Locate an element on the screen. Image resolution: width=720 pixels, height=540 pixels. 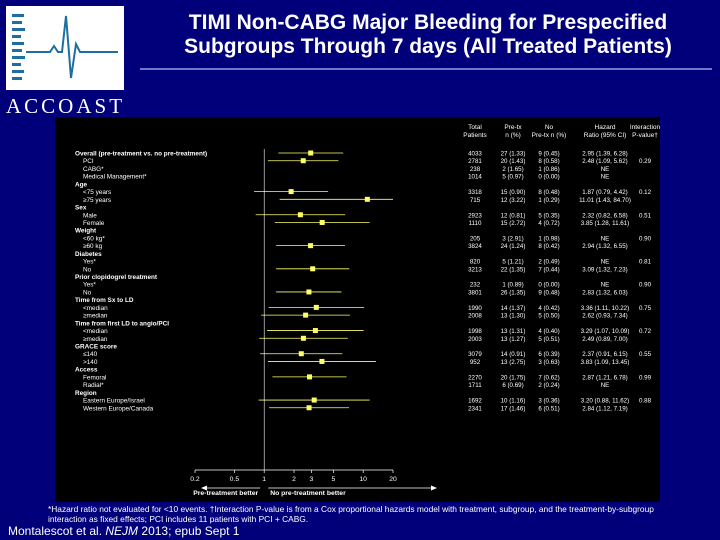
column-header-2: Pre-tx is located at coordinates (513, 127).